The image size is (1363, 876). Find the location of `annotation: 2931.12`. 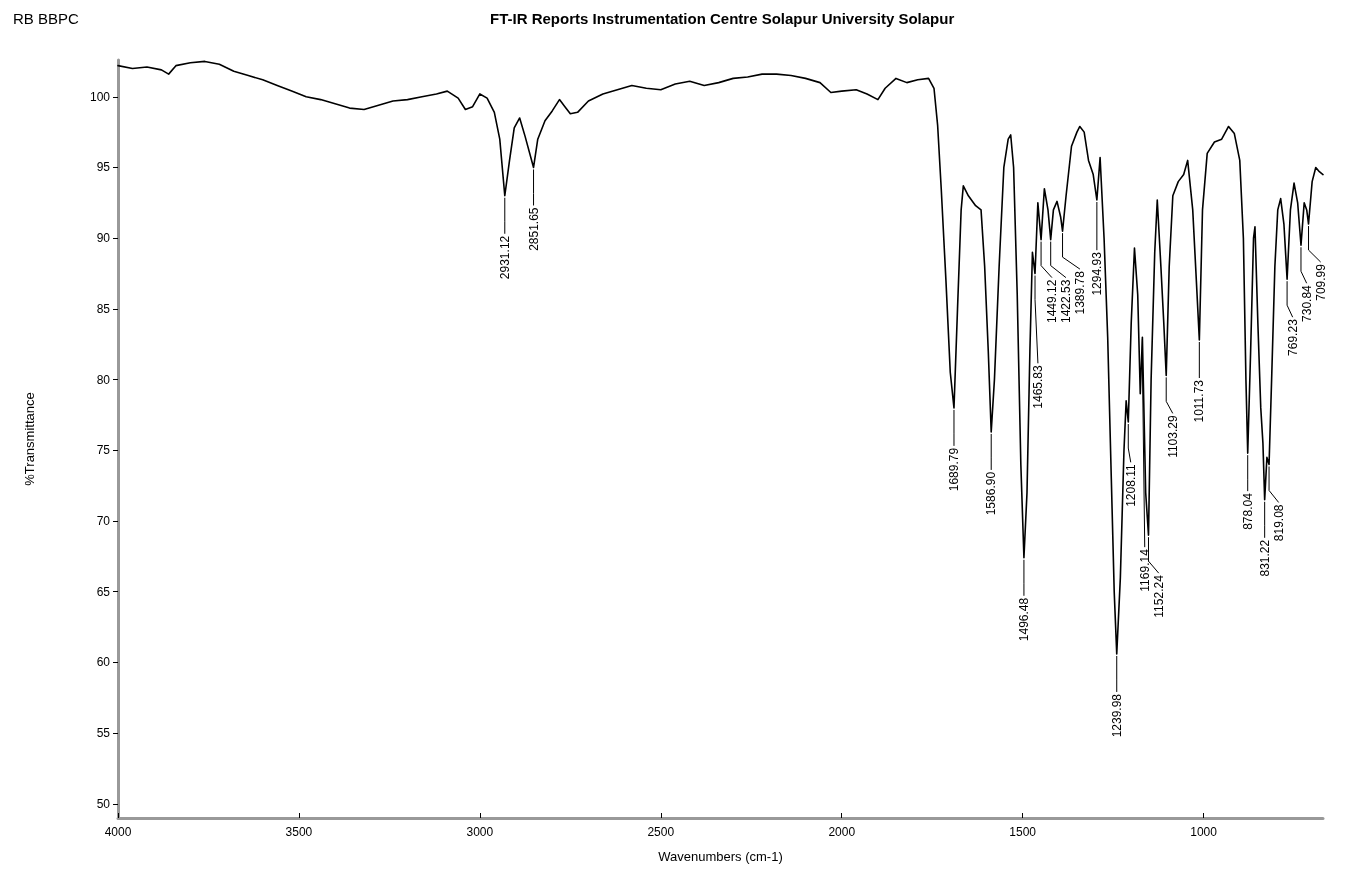

annotation: 2931.12 is located at coordinates (504, 257).